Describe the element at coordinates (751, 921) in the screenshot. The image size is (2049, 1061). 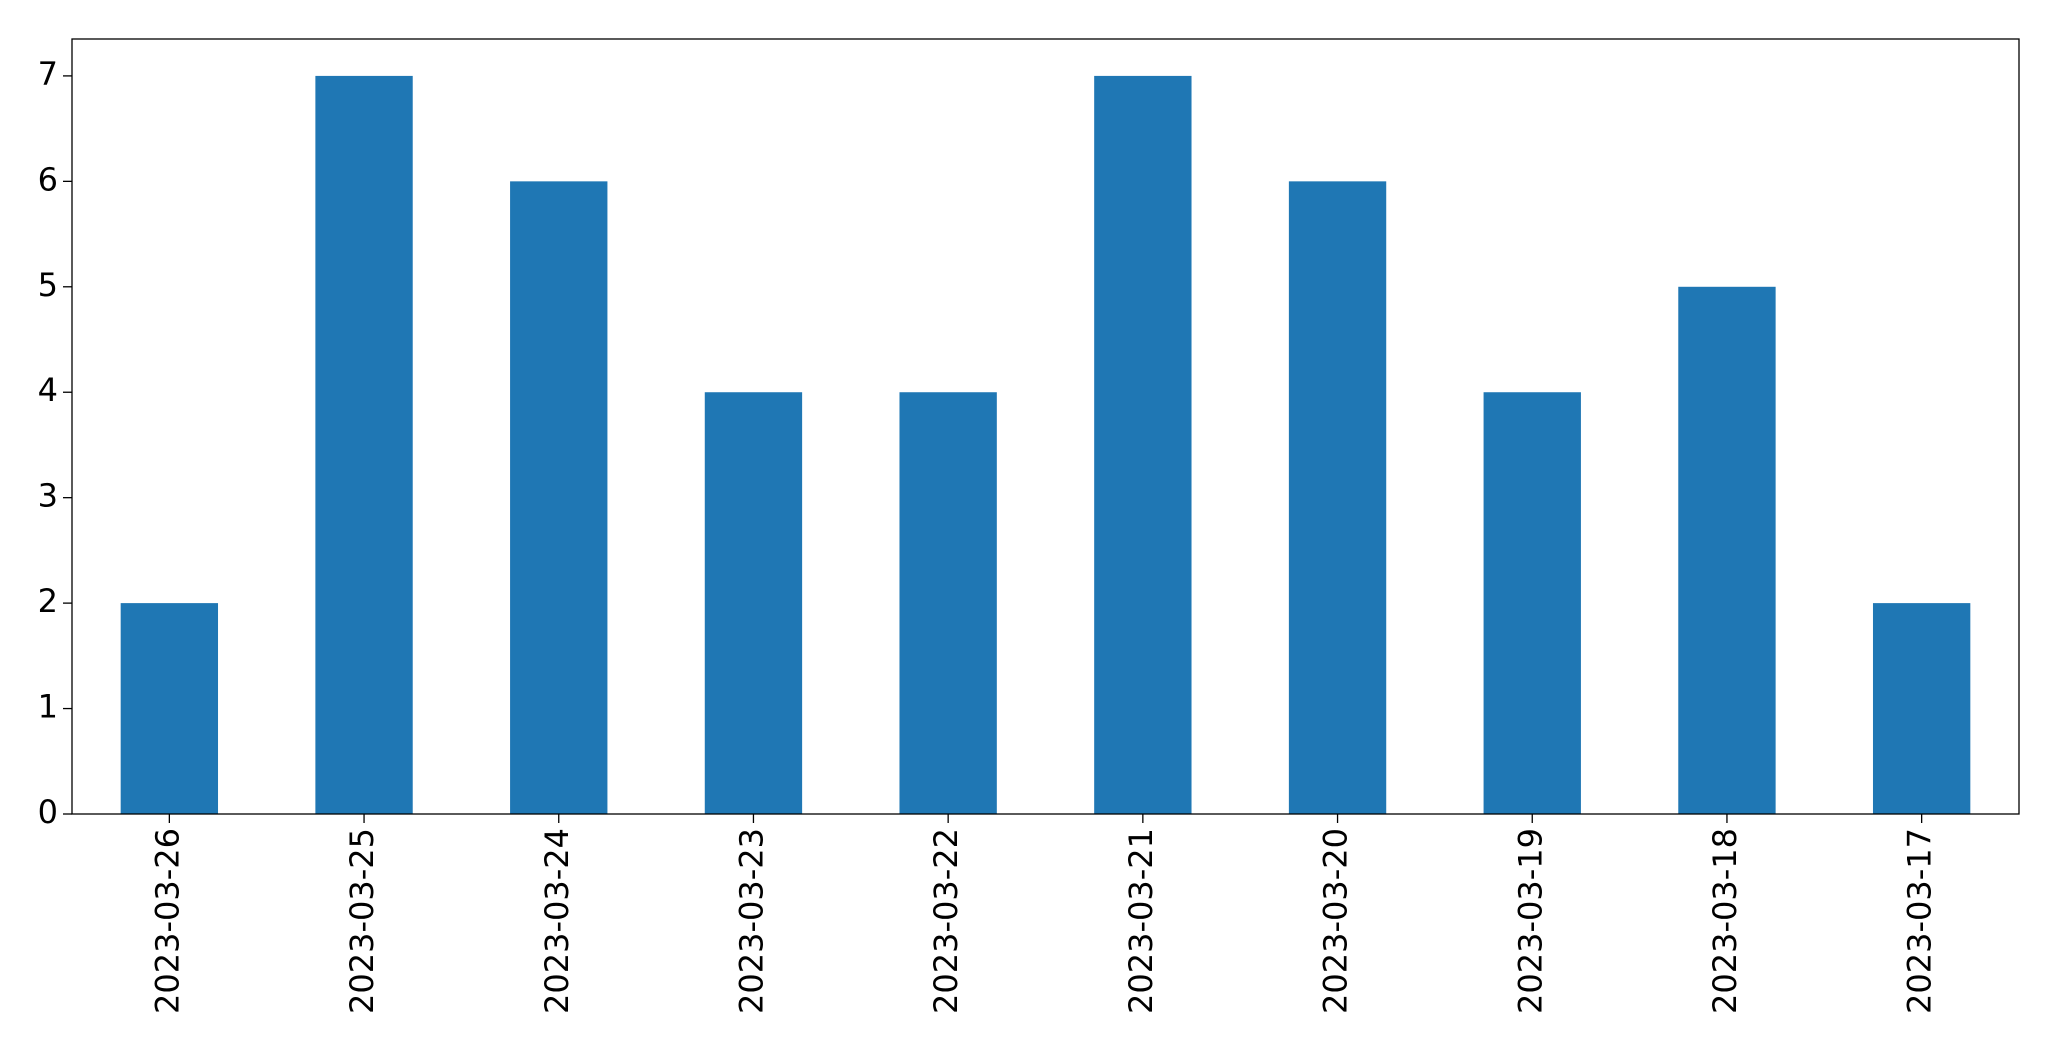
I see `x-tick-label: 2023-03-23` at that location.